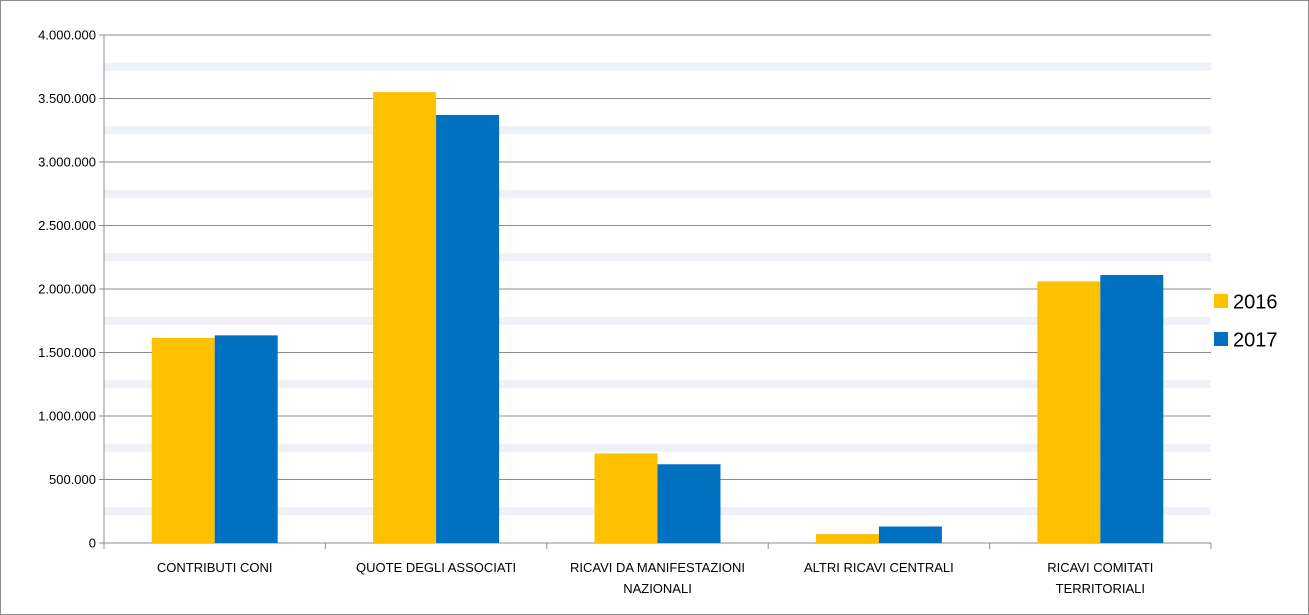 This screenshot has width=1309, height=615. What do you see at coordinates (1221, 301) in the screenshot?
I see `legend-swatch-2016` at bounding box center [1221, 301].